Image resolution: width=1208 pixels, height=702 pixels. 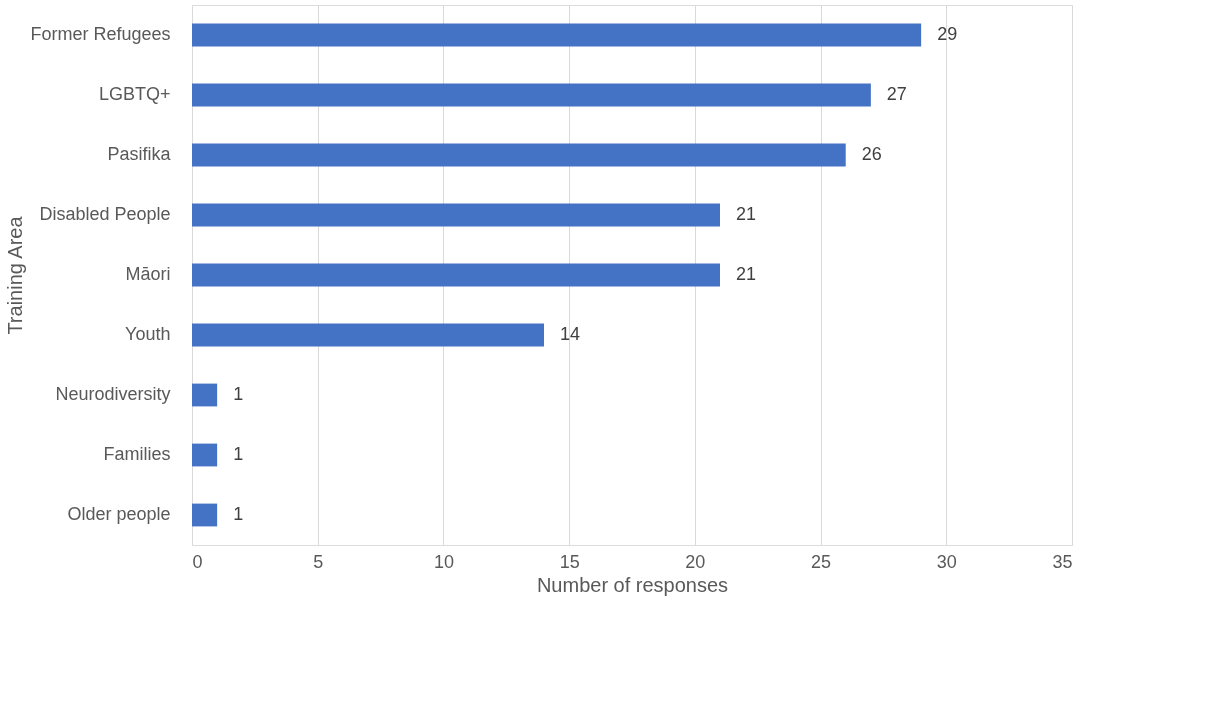 I want to click on x-tick-label: 10, so click(x=443, y=561).